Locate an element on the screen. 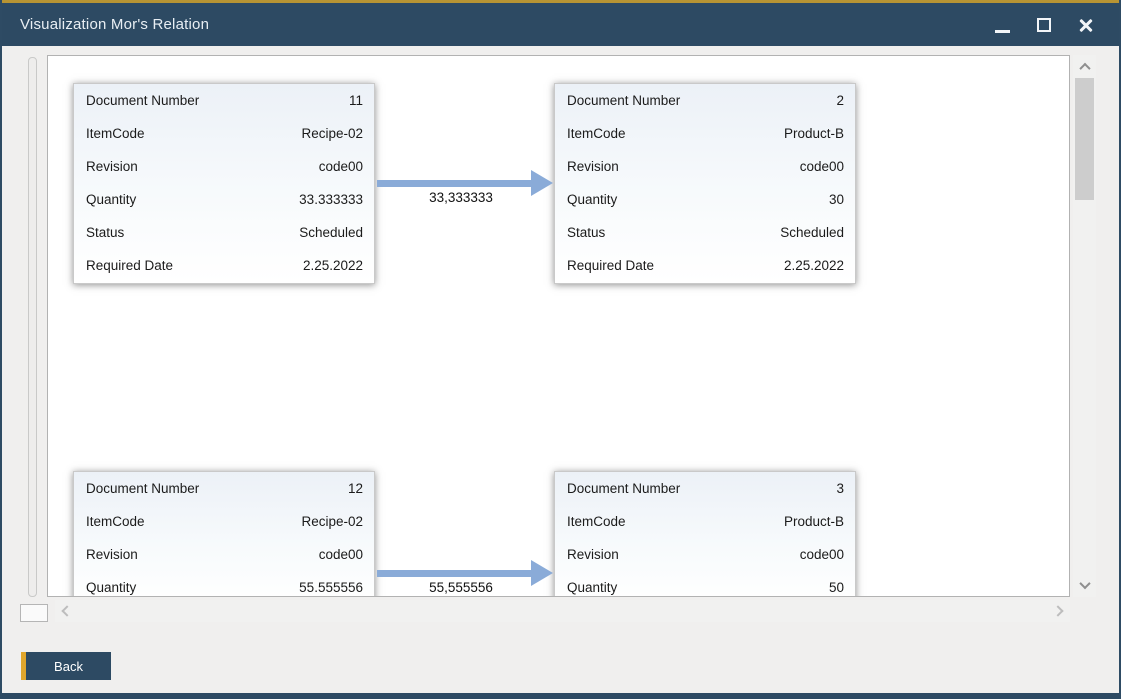 The height and width of the screenshot is (699, 1121). field-value: 30 is located at coordinates (836, 199).